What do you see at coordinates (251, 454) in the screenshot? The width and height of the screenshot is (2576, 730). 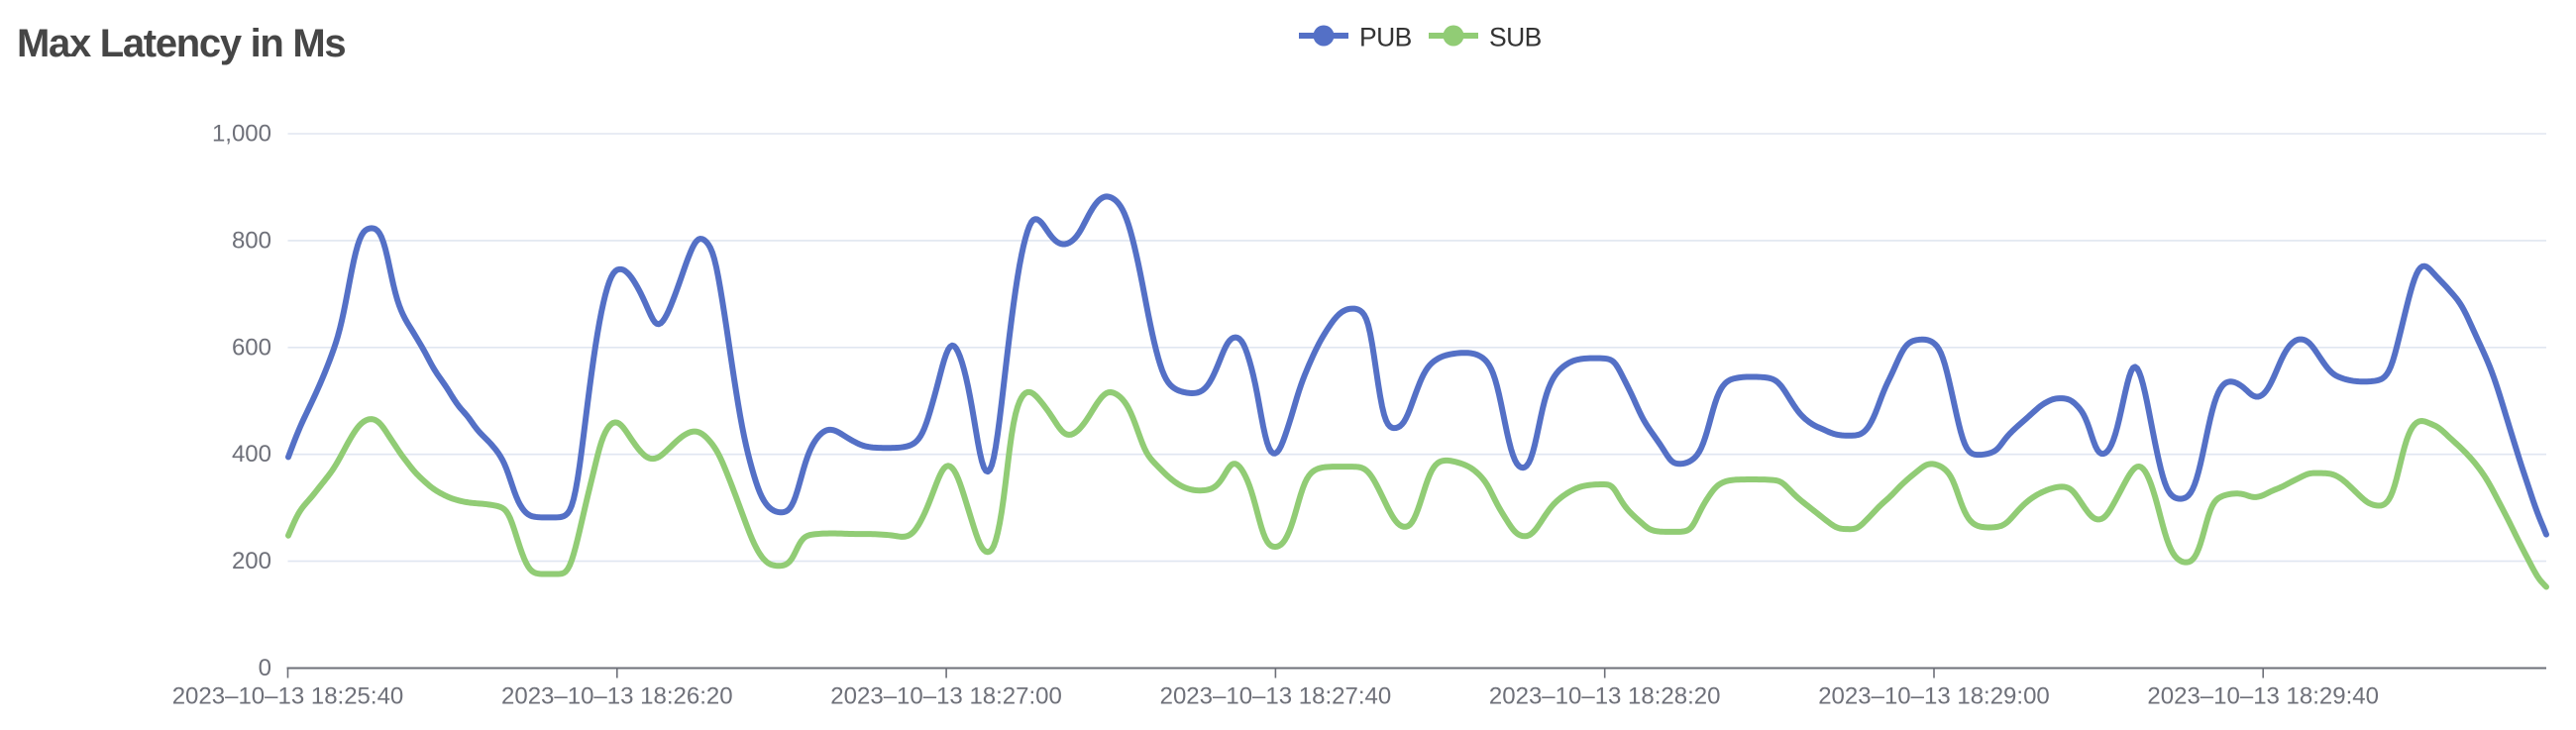 I see `svg-text: 400` at bounding box center [251, 454].